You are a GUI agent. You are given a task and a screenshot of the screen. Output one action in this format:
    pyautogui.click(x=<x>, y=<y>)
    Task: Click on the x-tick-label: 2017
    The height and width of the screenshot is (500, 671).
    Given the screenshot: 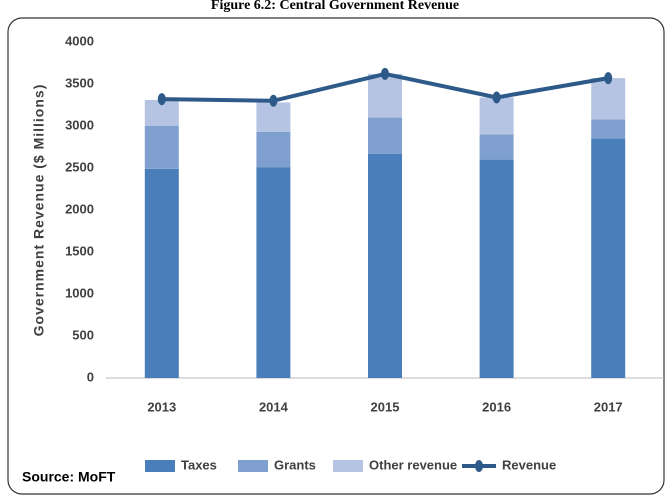 What is the action you would take?
    pyautogui.click(x=608, y=406)
    